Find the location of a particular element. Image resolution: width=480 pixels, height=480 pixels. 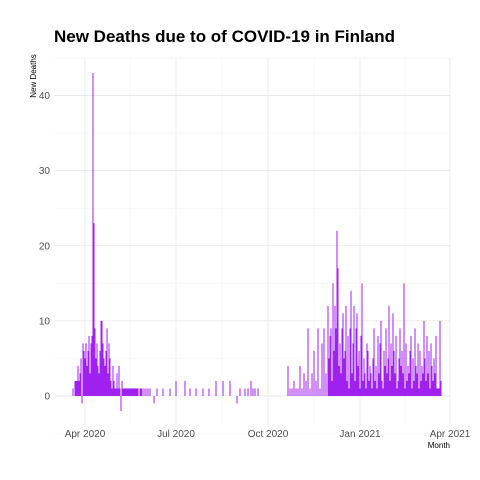

y-tick-label: 10 is located at coordinates (45, 321).